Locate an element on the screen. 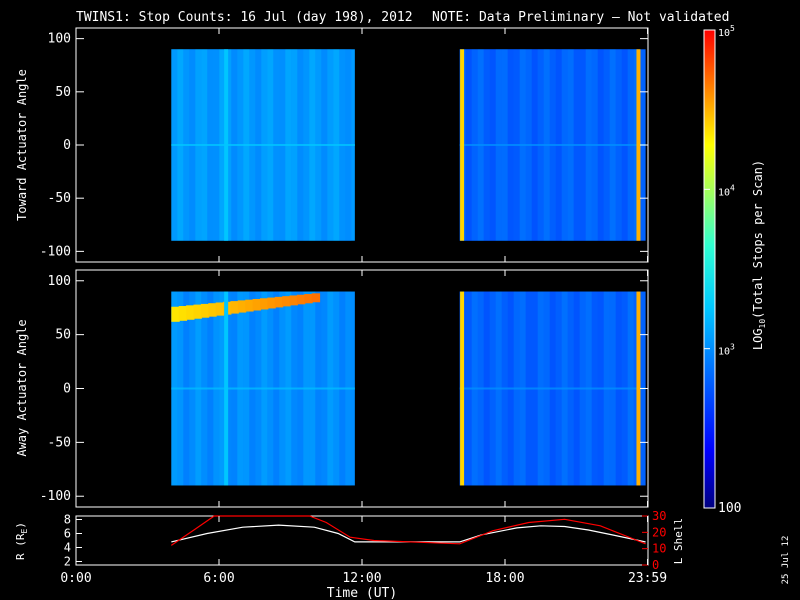  radius-line is located at coordinates (408, 533).